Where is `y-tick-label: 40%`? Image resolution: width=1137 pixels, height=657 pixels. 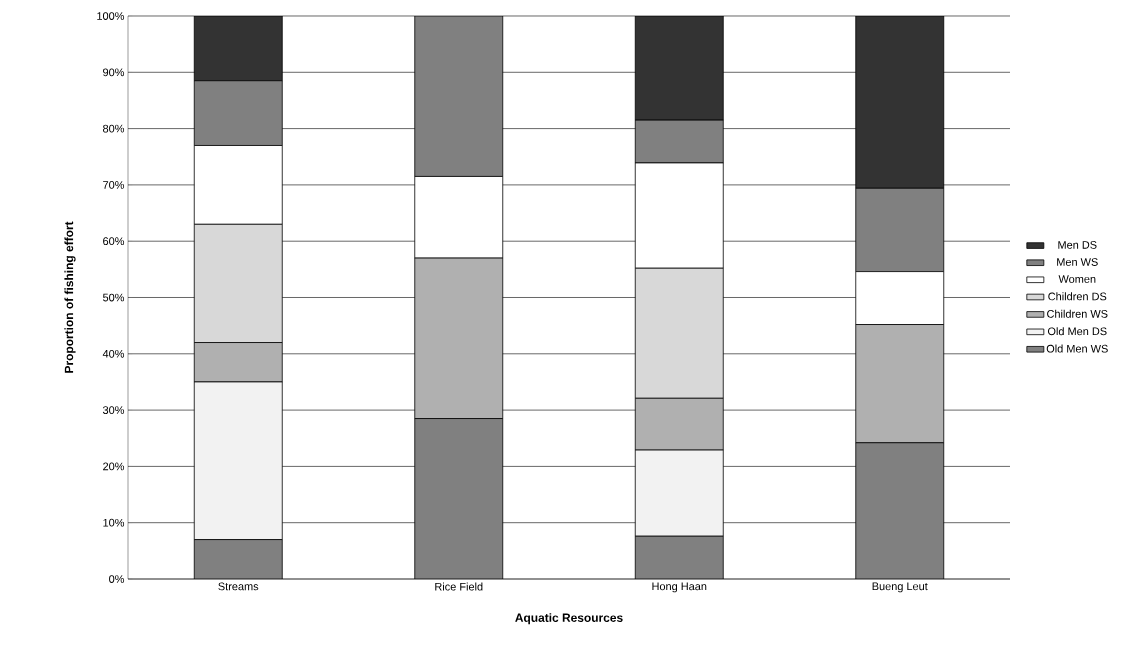 y-tick-label: 40% is located at coordinates (113, 353).